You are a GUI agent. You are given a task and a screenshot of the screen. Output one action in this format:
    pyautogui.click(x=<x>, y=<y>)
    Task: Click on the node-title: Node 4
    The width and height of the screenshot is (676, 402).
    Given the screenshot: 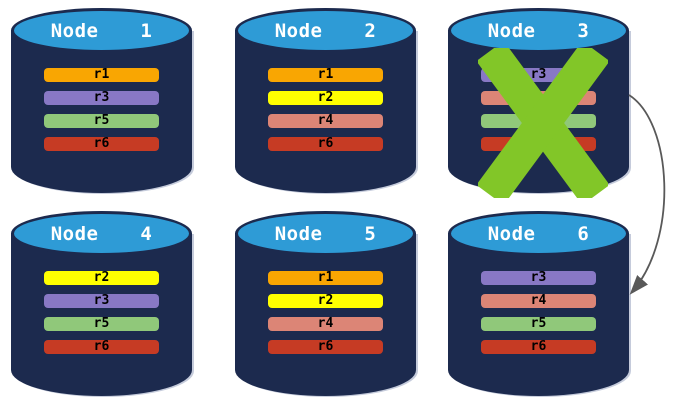 What is the action you would take?
    pyautogui.click(x=101, y=233)
    